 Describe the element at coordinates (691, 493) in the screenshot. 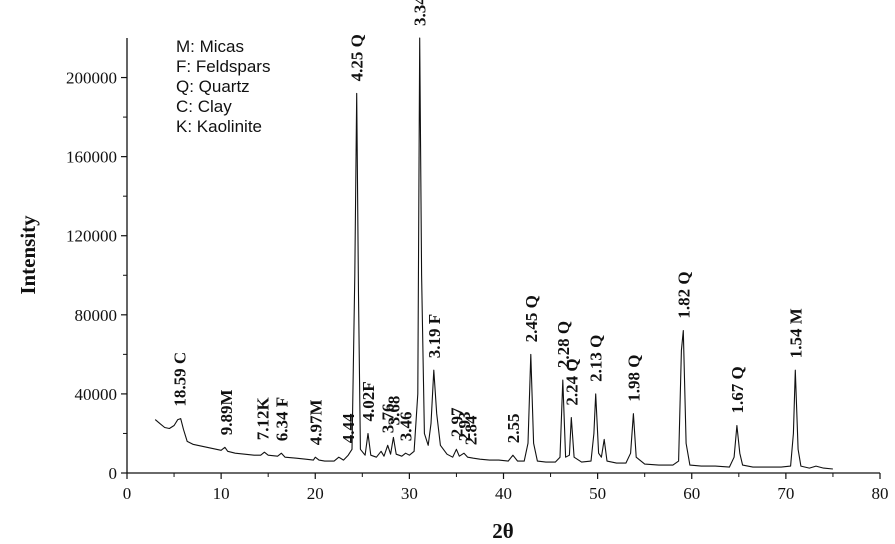

I see `x-tick-label: 60` at that location.